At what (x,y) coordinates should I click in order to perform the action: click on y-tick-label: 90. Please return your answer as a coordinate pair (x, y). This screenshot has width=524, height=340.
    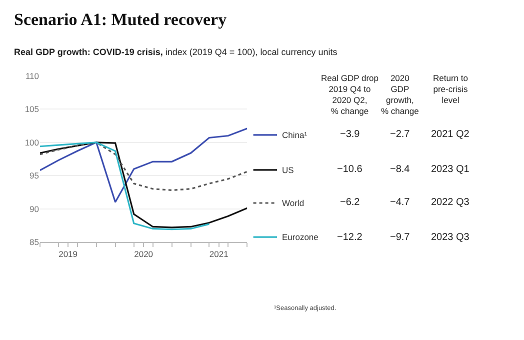
    Looking at the image, I should click on (35, 209).